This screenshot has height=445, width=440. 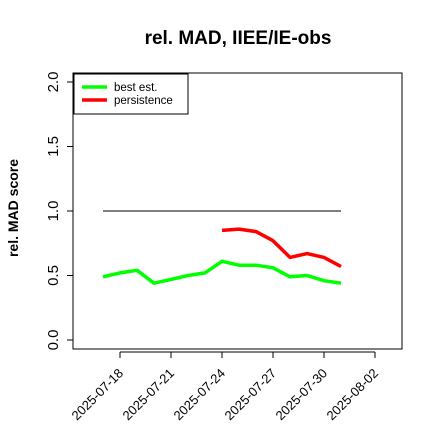 What do you see at coordinates (53, 82) in the screenshot?
I see `y-tick-label-4: 2.0` at bounding box center [53, 82].